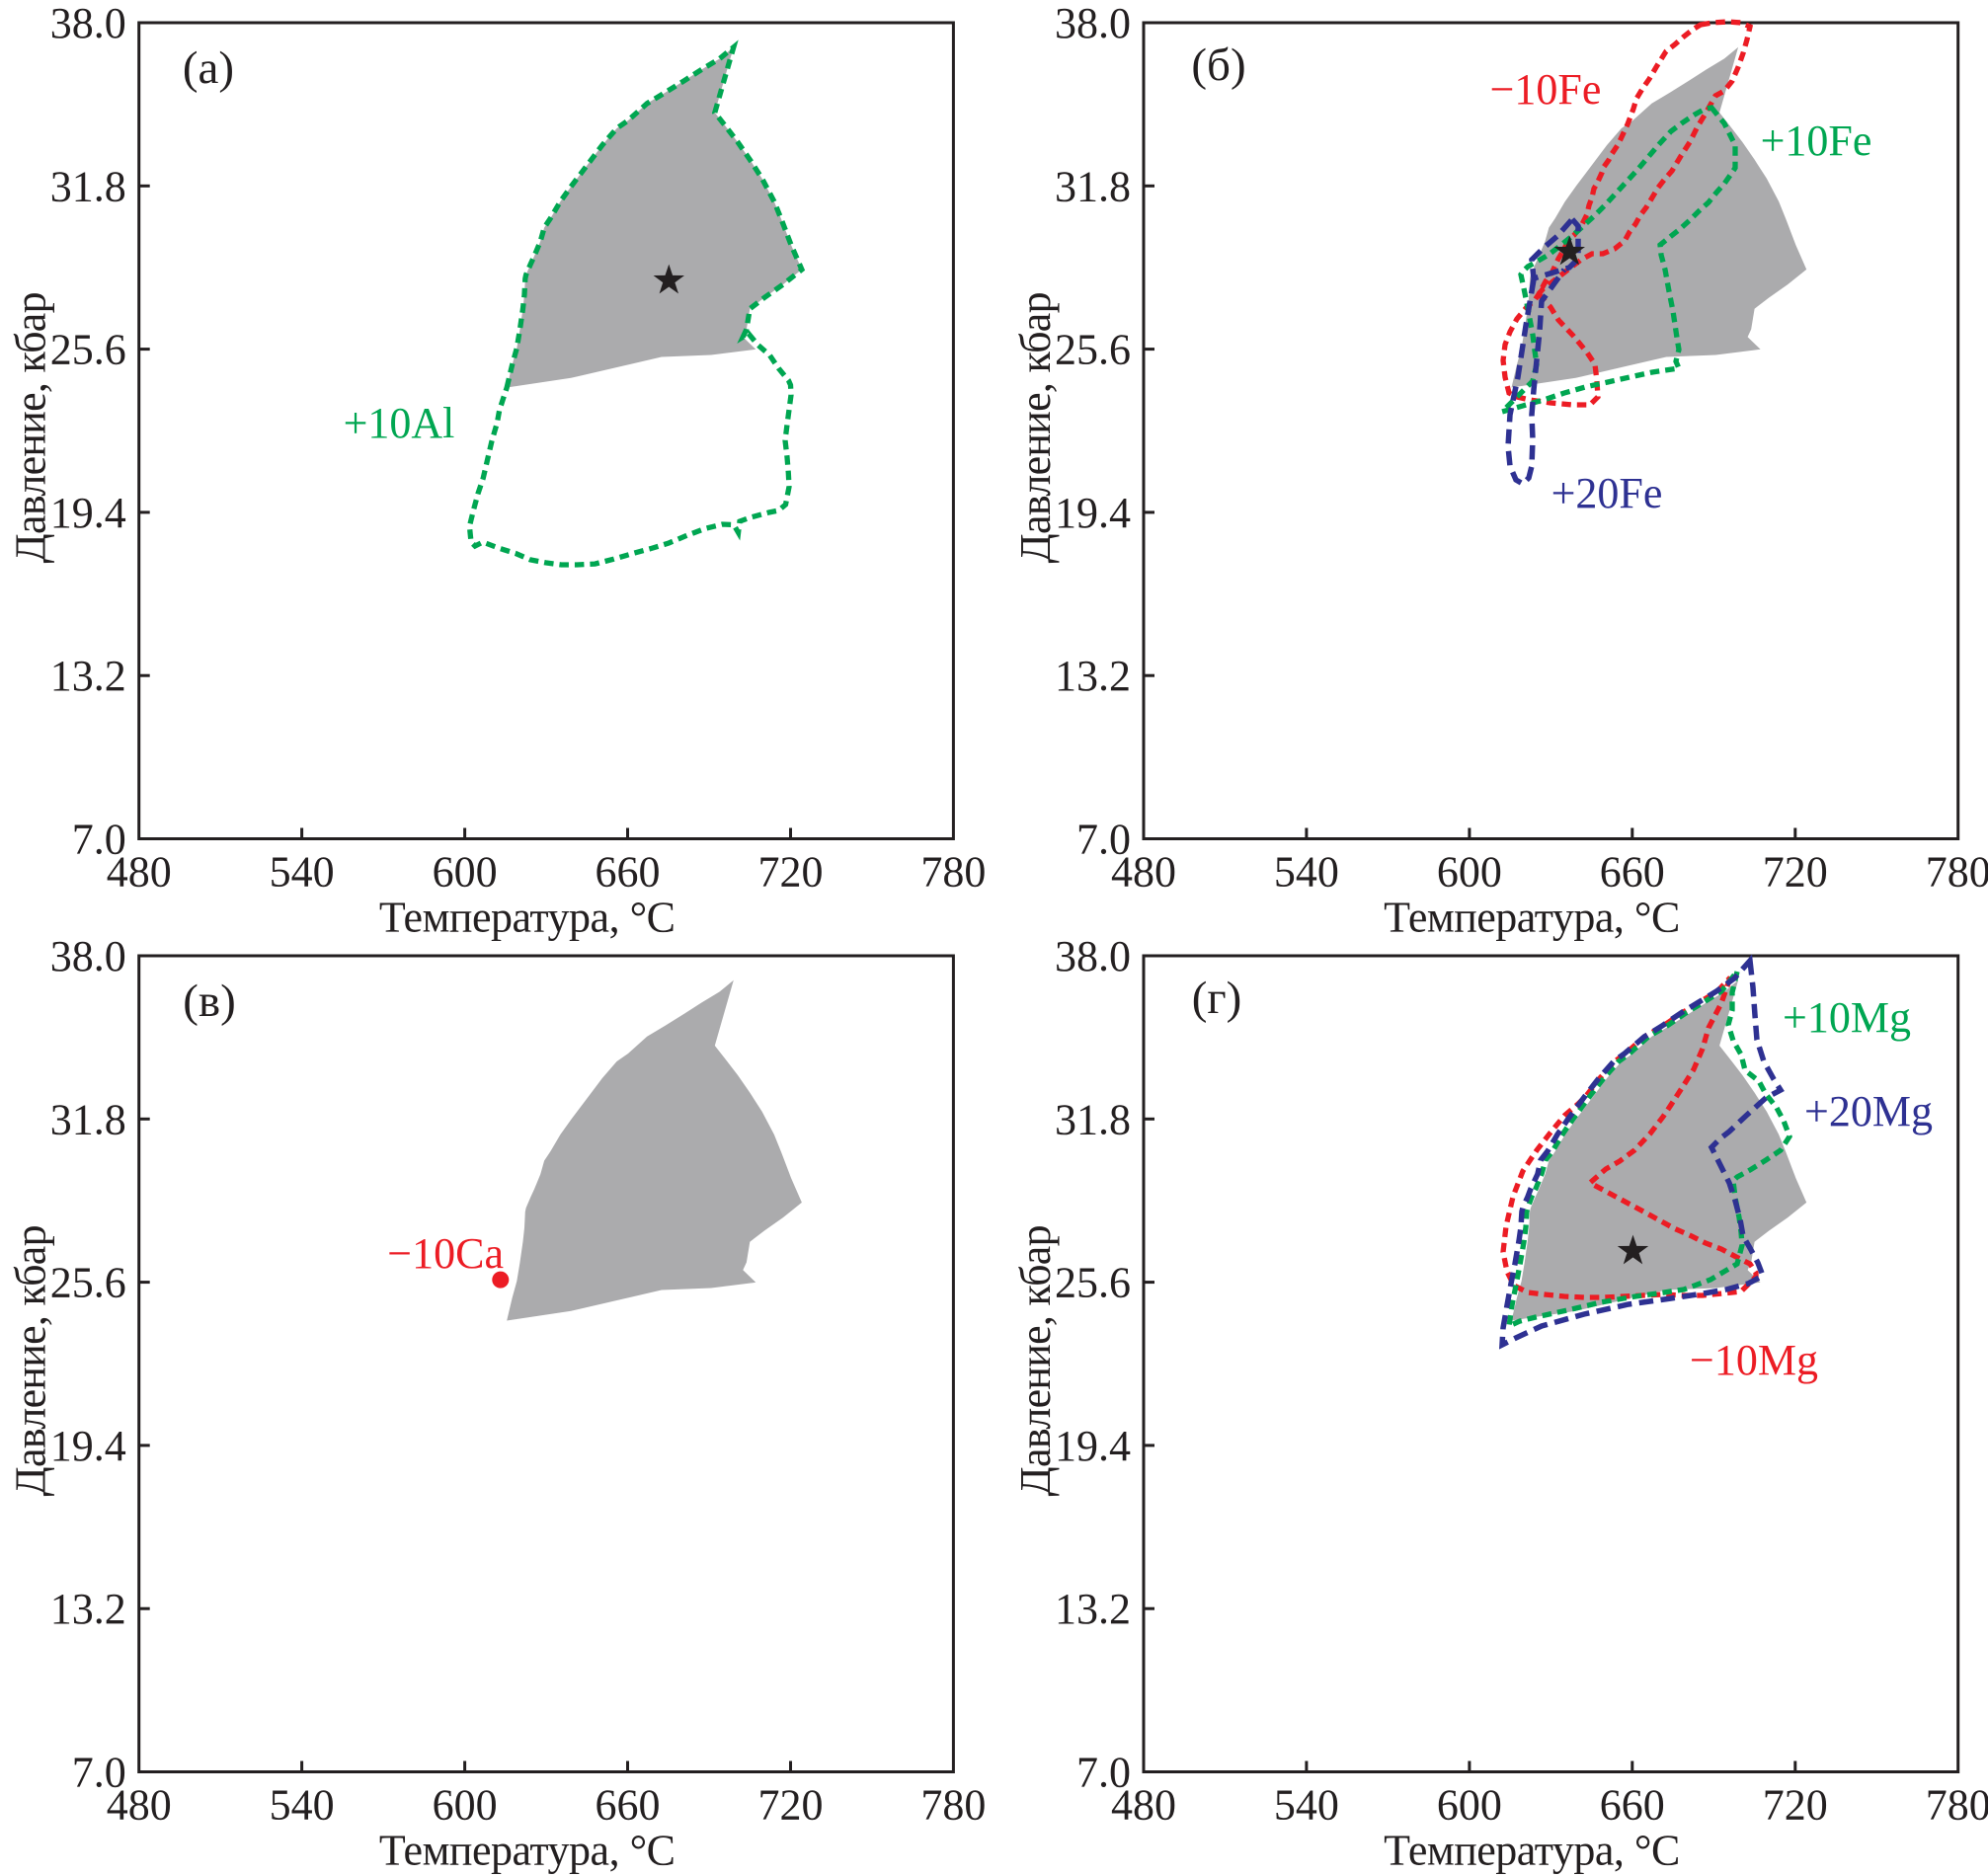  What do you see at coordinates (445, 1254) in the screenshot?
I see `svg-text: −10Ca` at bounding box center [445, 1254].